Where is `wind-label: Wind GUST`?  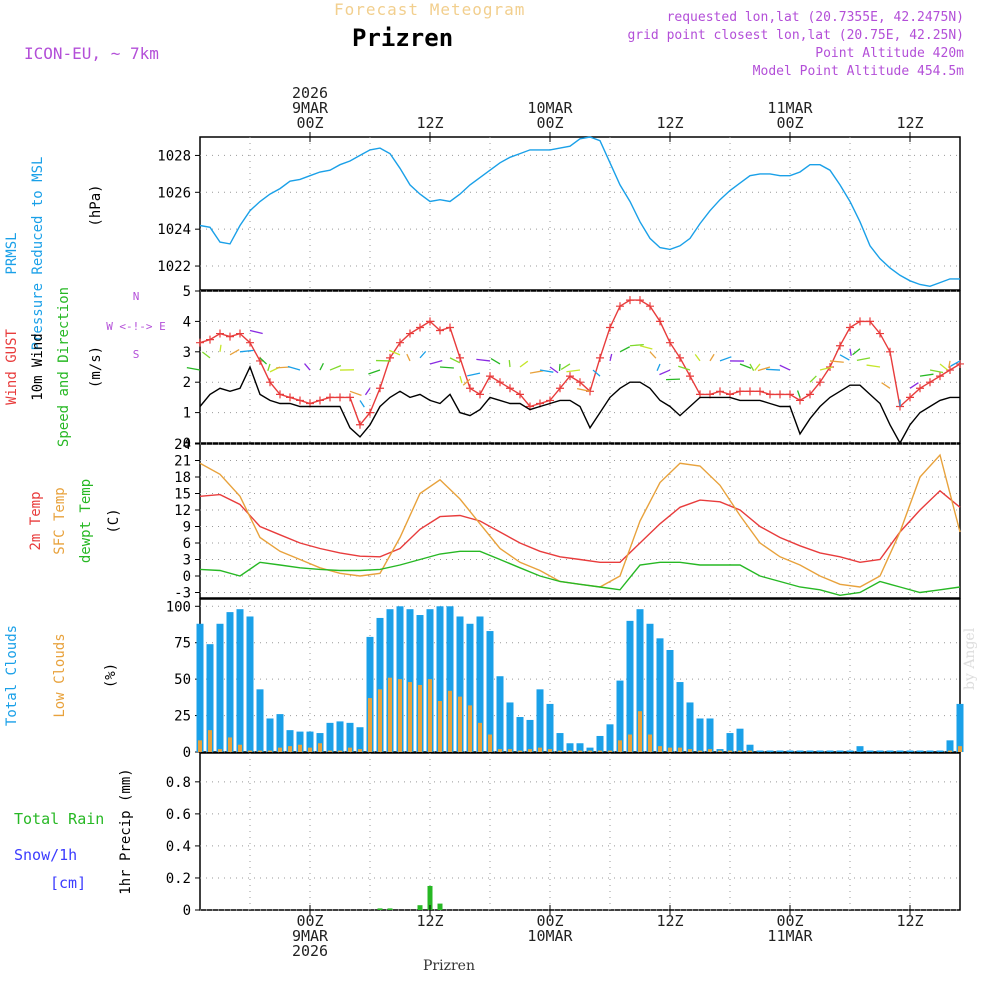 wind-label: Wind GUST is located at coordinates (12, 367).